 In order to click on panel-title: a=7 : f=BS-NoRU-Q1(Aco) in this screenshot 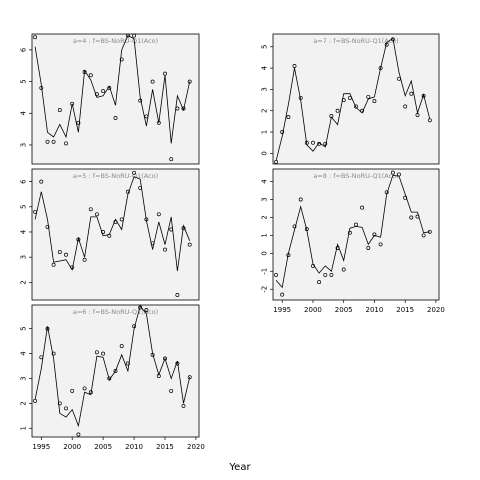, I will do `click(355, 41)`.